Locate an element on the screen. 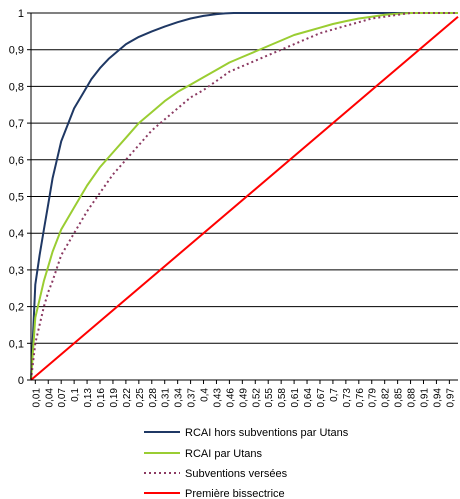 The height and width of the screenshot is (499, 460). x-tick-label: 0,91 is located at coordinates (424, 398).